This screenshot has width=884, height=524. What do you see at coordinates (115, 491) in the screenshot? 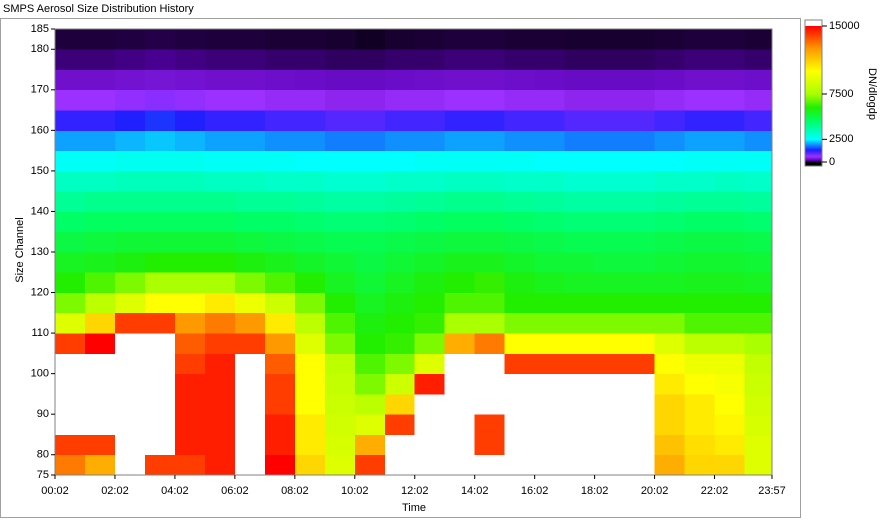
I see `x-tick-label: 02:02` at bounding box center [115, 491].